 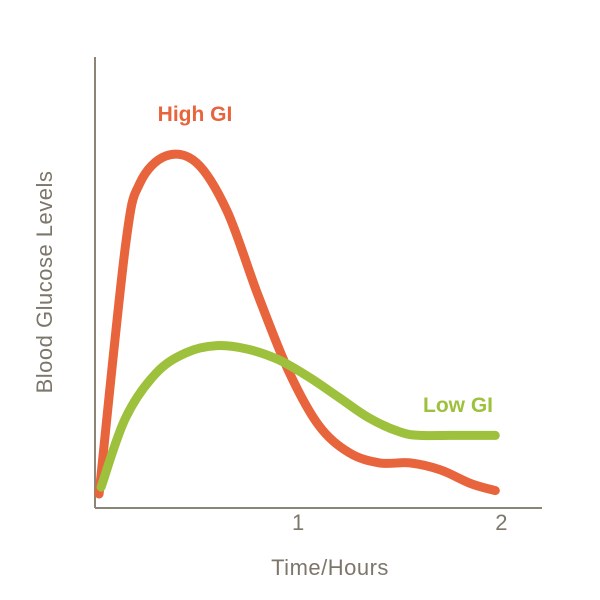 I want to click on series-label-high-gi: High GI, so click(x=195, y=114).